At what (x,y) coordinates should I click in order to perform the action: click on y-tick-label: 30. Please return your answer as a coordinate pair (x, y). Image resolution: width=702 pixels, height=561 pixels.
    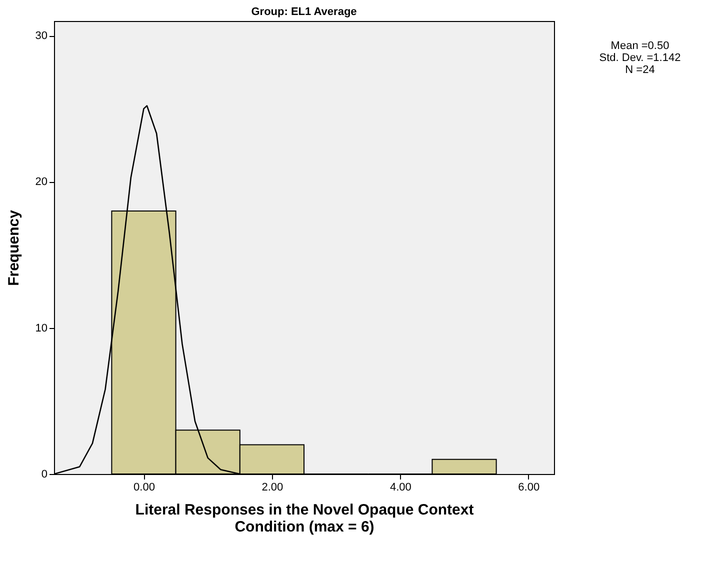
    Looking at the image, I should click on (41, 36).